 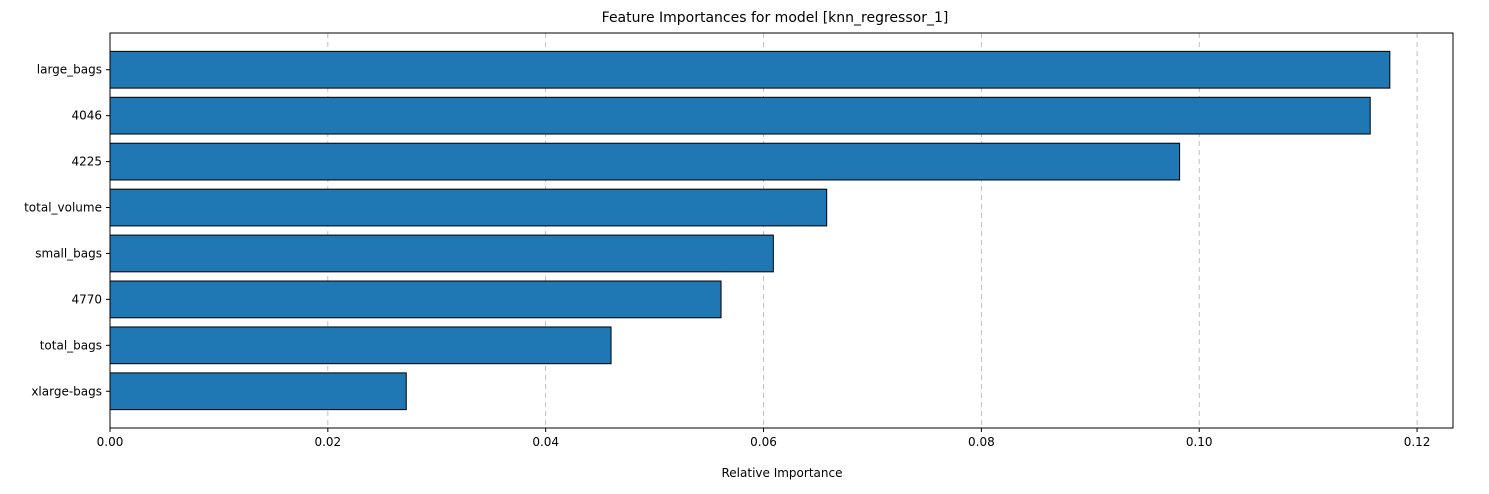 What do you see at coordinates (86, 299) in the screenshot?
I see `y-tick-label: 4770` at bounding box center [86, 299].